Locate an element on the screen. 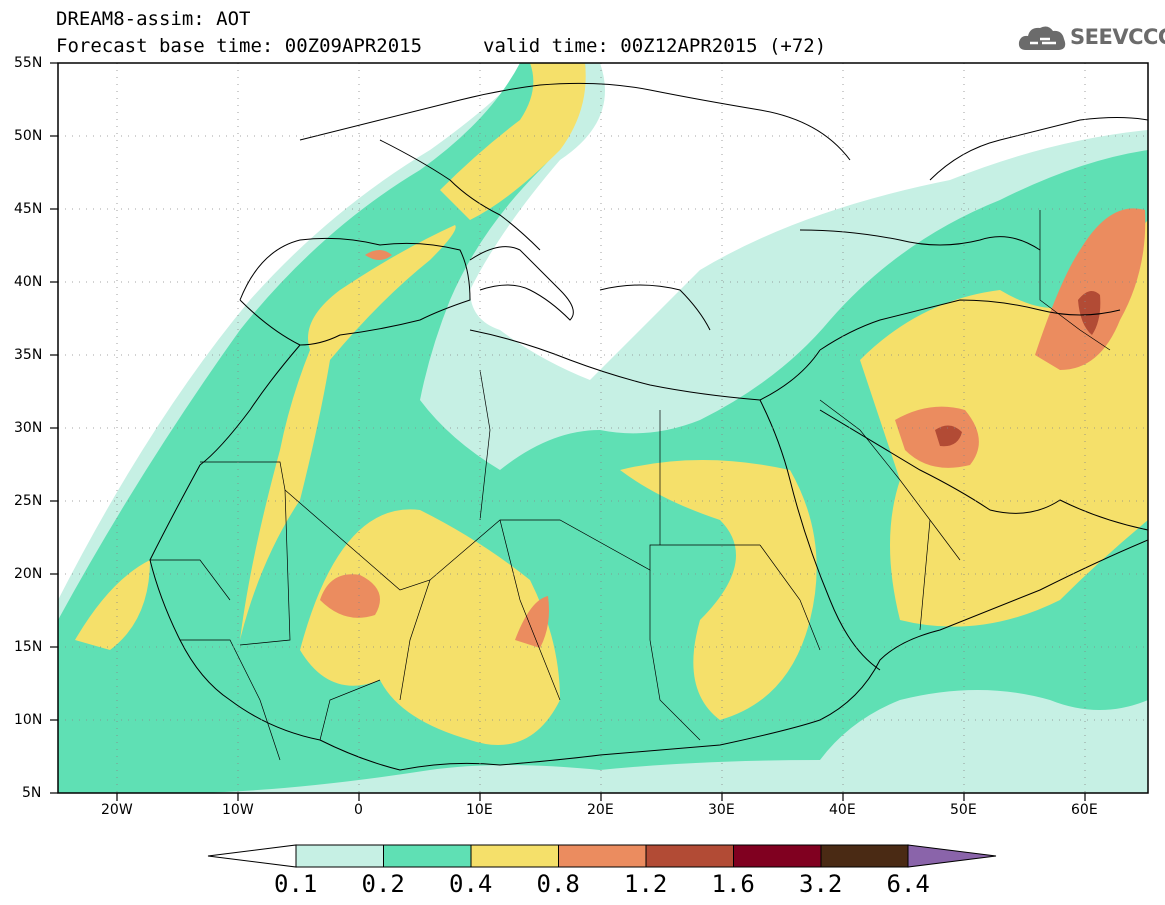 Image resolution: width=1165 pixels, height=905 pixels. lat-label: 55N is located at coordinates (28, 63).